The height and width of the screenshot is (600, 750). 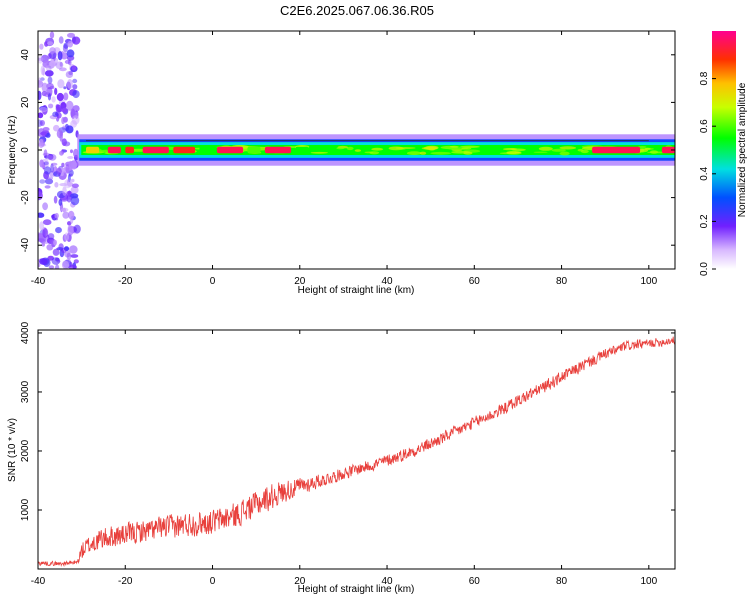 I want to click on spectrogram-band, so click(x=376, y=150).